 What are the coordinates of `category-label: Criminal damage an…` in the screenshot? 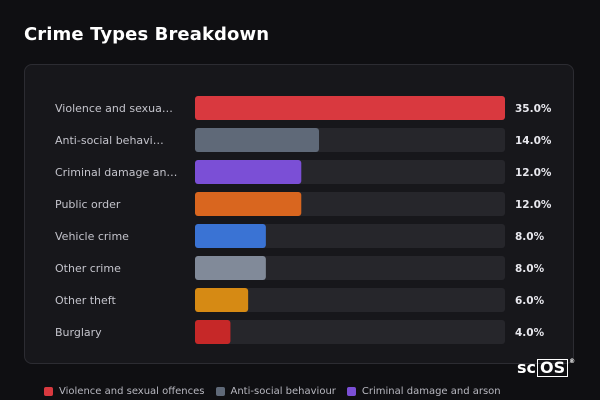 It's located at (116, 172).